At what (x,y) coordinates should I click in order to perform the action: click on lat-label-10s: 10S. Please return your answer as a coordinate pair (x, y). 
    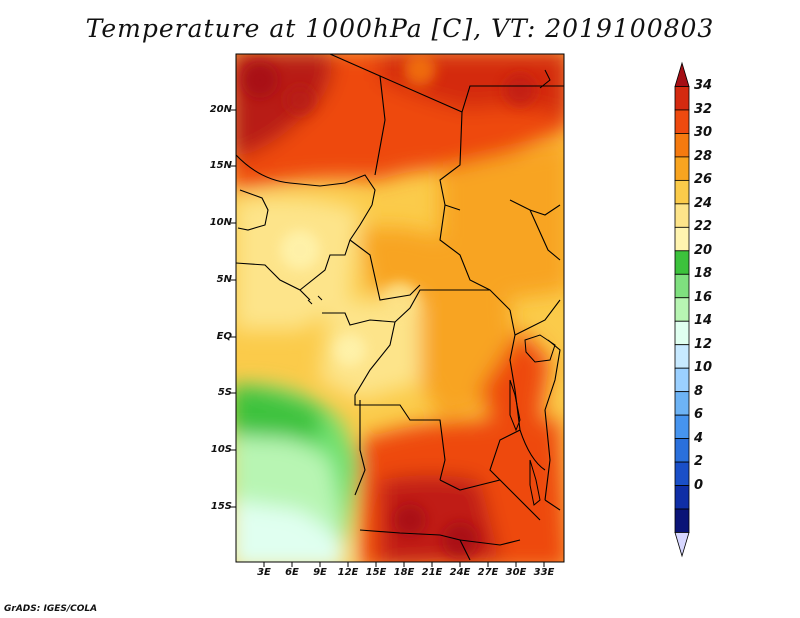
    Looking at the image, I should click on (221, 449).